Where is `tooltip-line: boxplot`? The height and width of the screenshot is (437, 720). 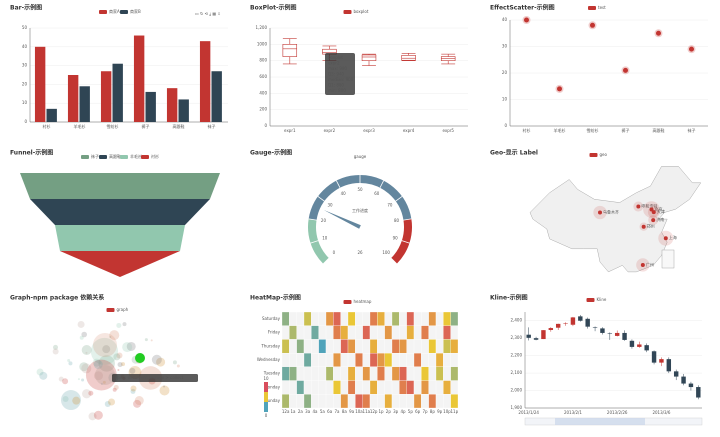 tooltip-line: boxplot is located at coordinates (335, 57).